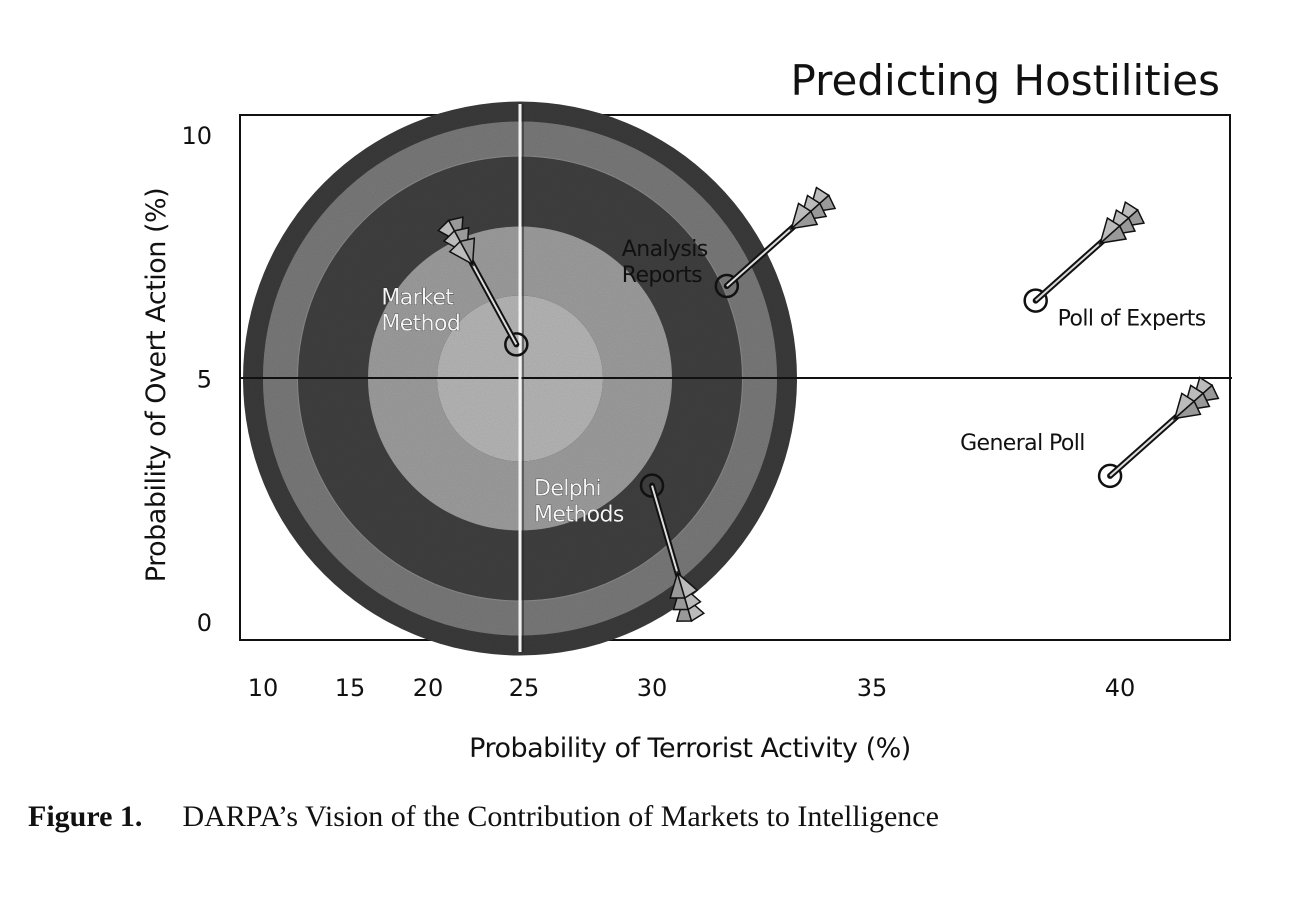  I want to click on dart-label: Market Method, so click(420, 310).